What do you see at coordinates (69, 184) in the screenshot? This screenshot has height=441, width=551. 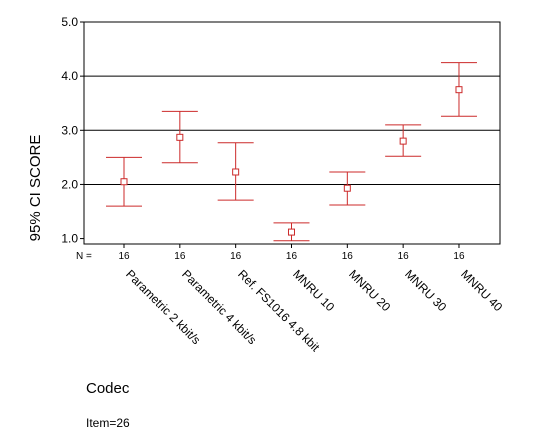 I see `y-tick-label: 2.0` at bounding box center [69, 184].